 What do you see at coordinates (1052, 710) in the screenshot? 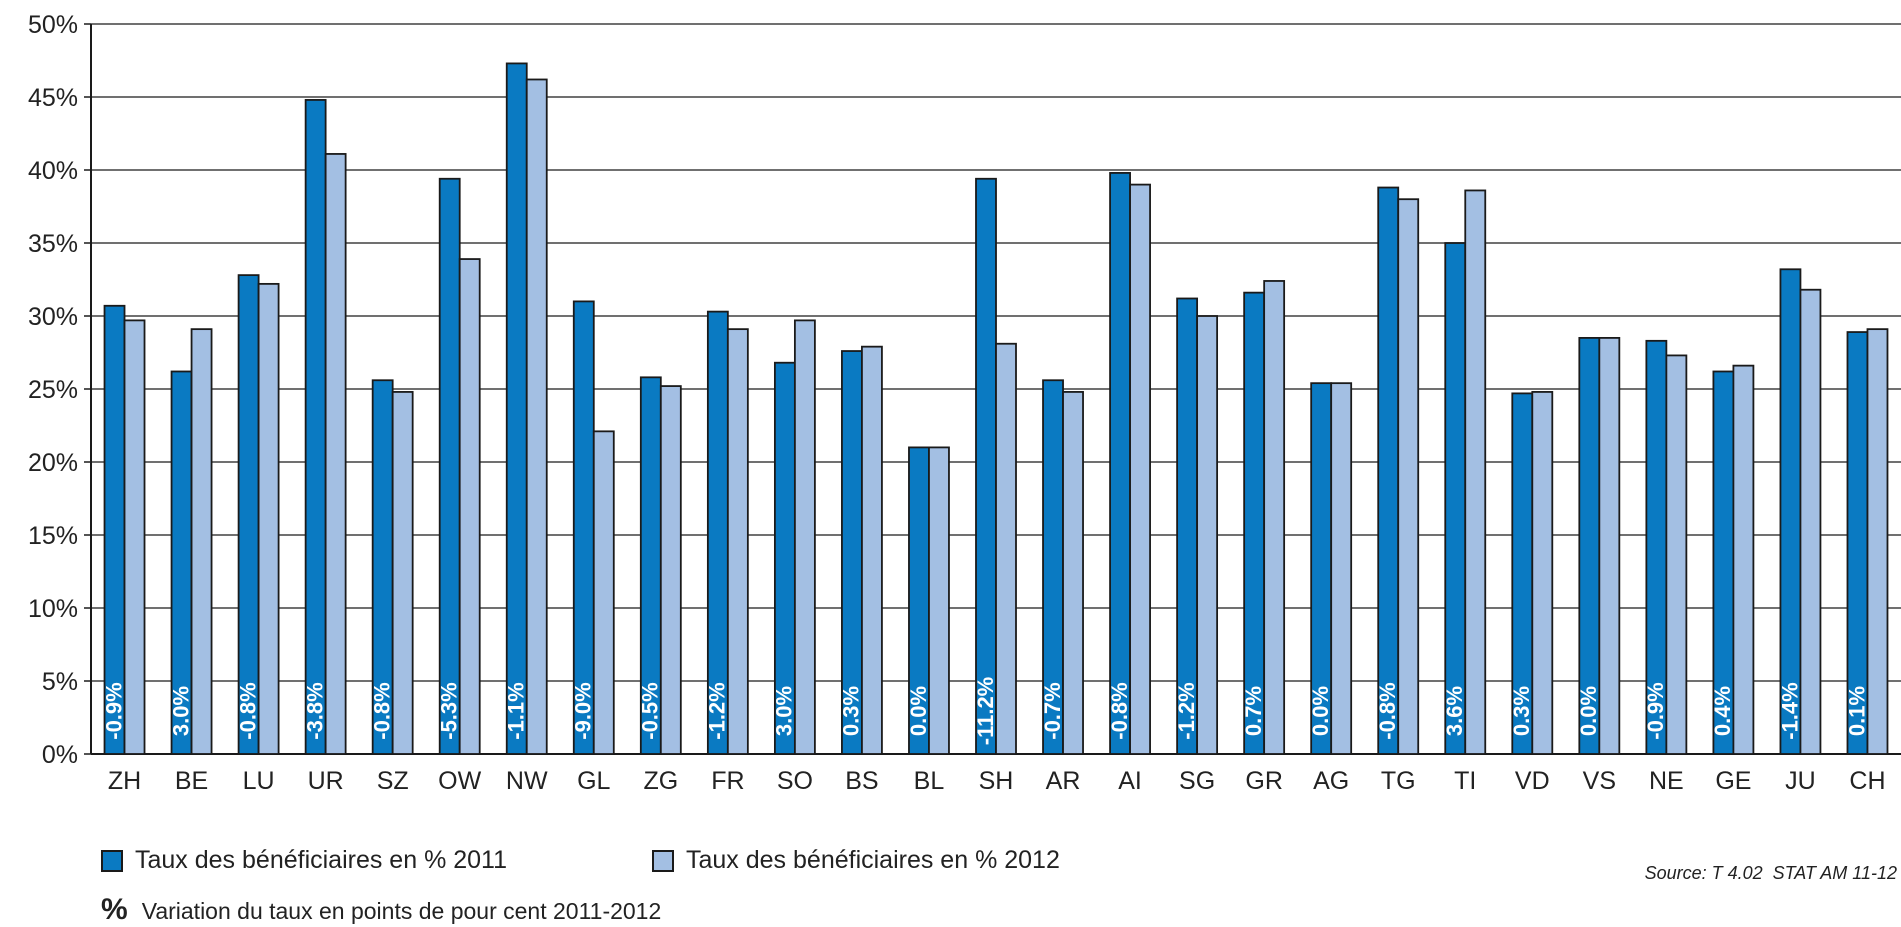
I see `variation-label: -0.7%` at bounding box center [1052, 710].